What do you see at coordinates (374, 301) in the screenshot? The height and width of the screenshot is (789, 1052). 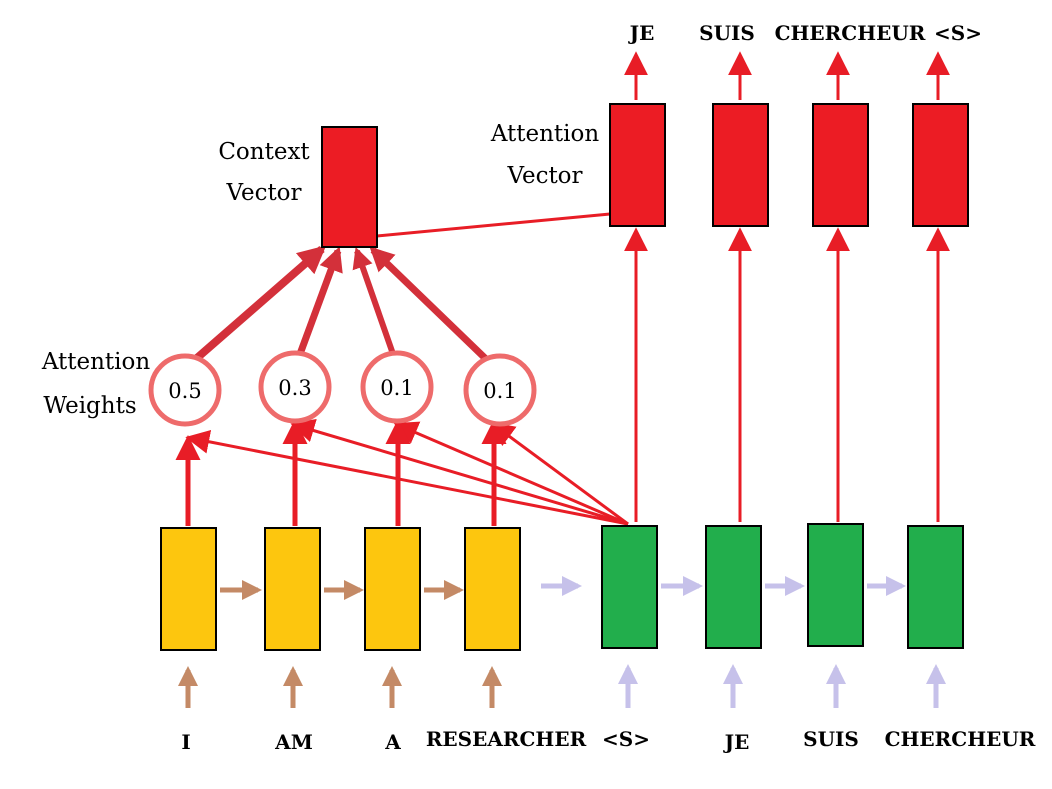 I see `arrow-weight-3-context` at bounding box center [374, 301].